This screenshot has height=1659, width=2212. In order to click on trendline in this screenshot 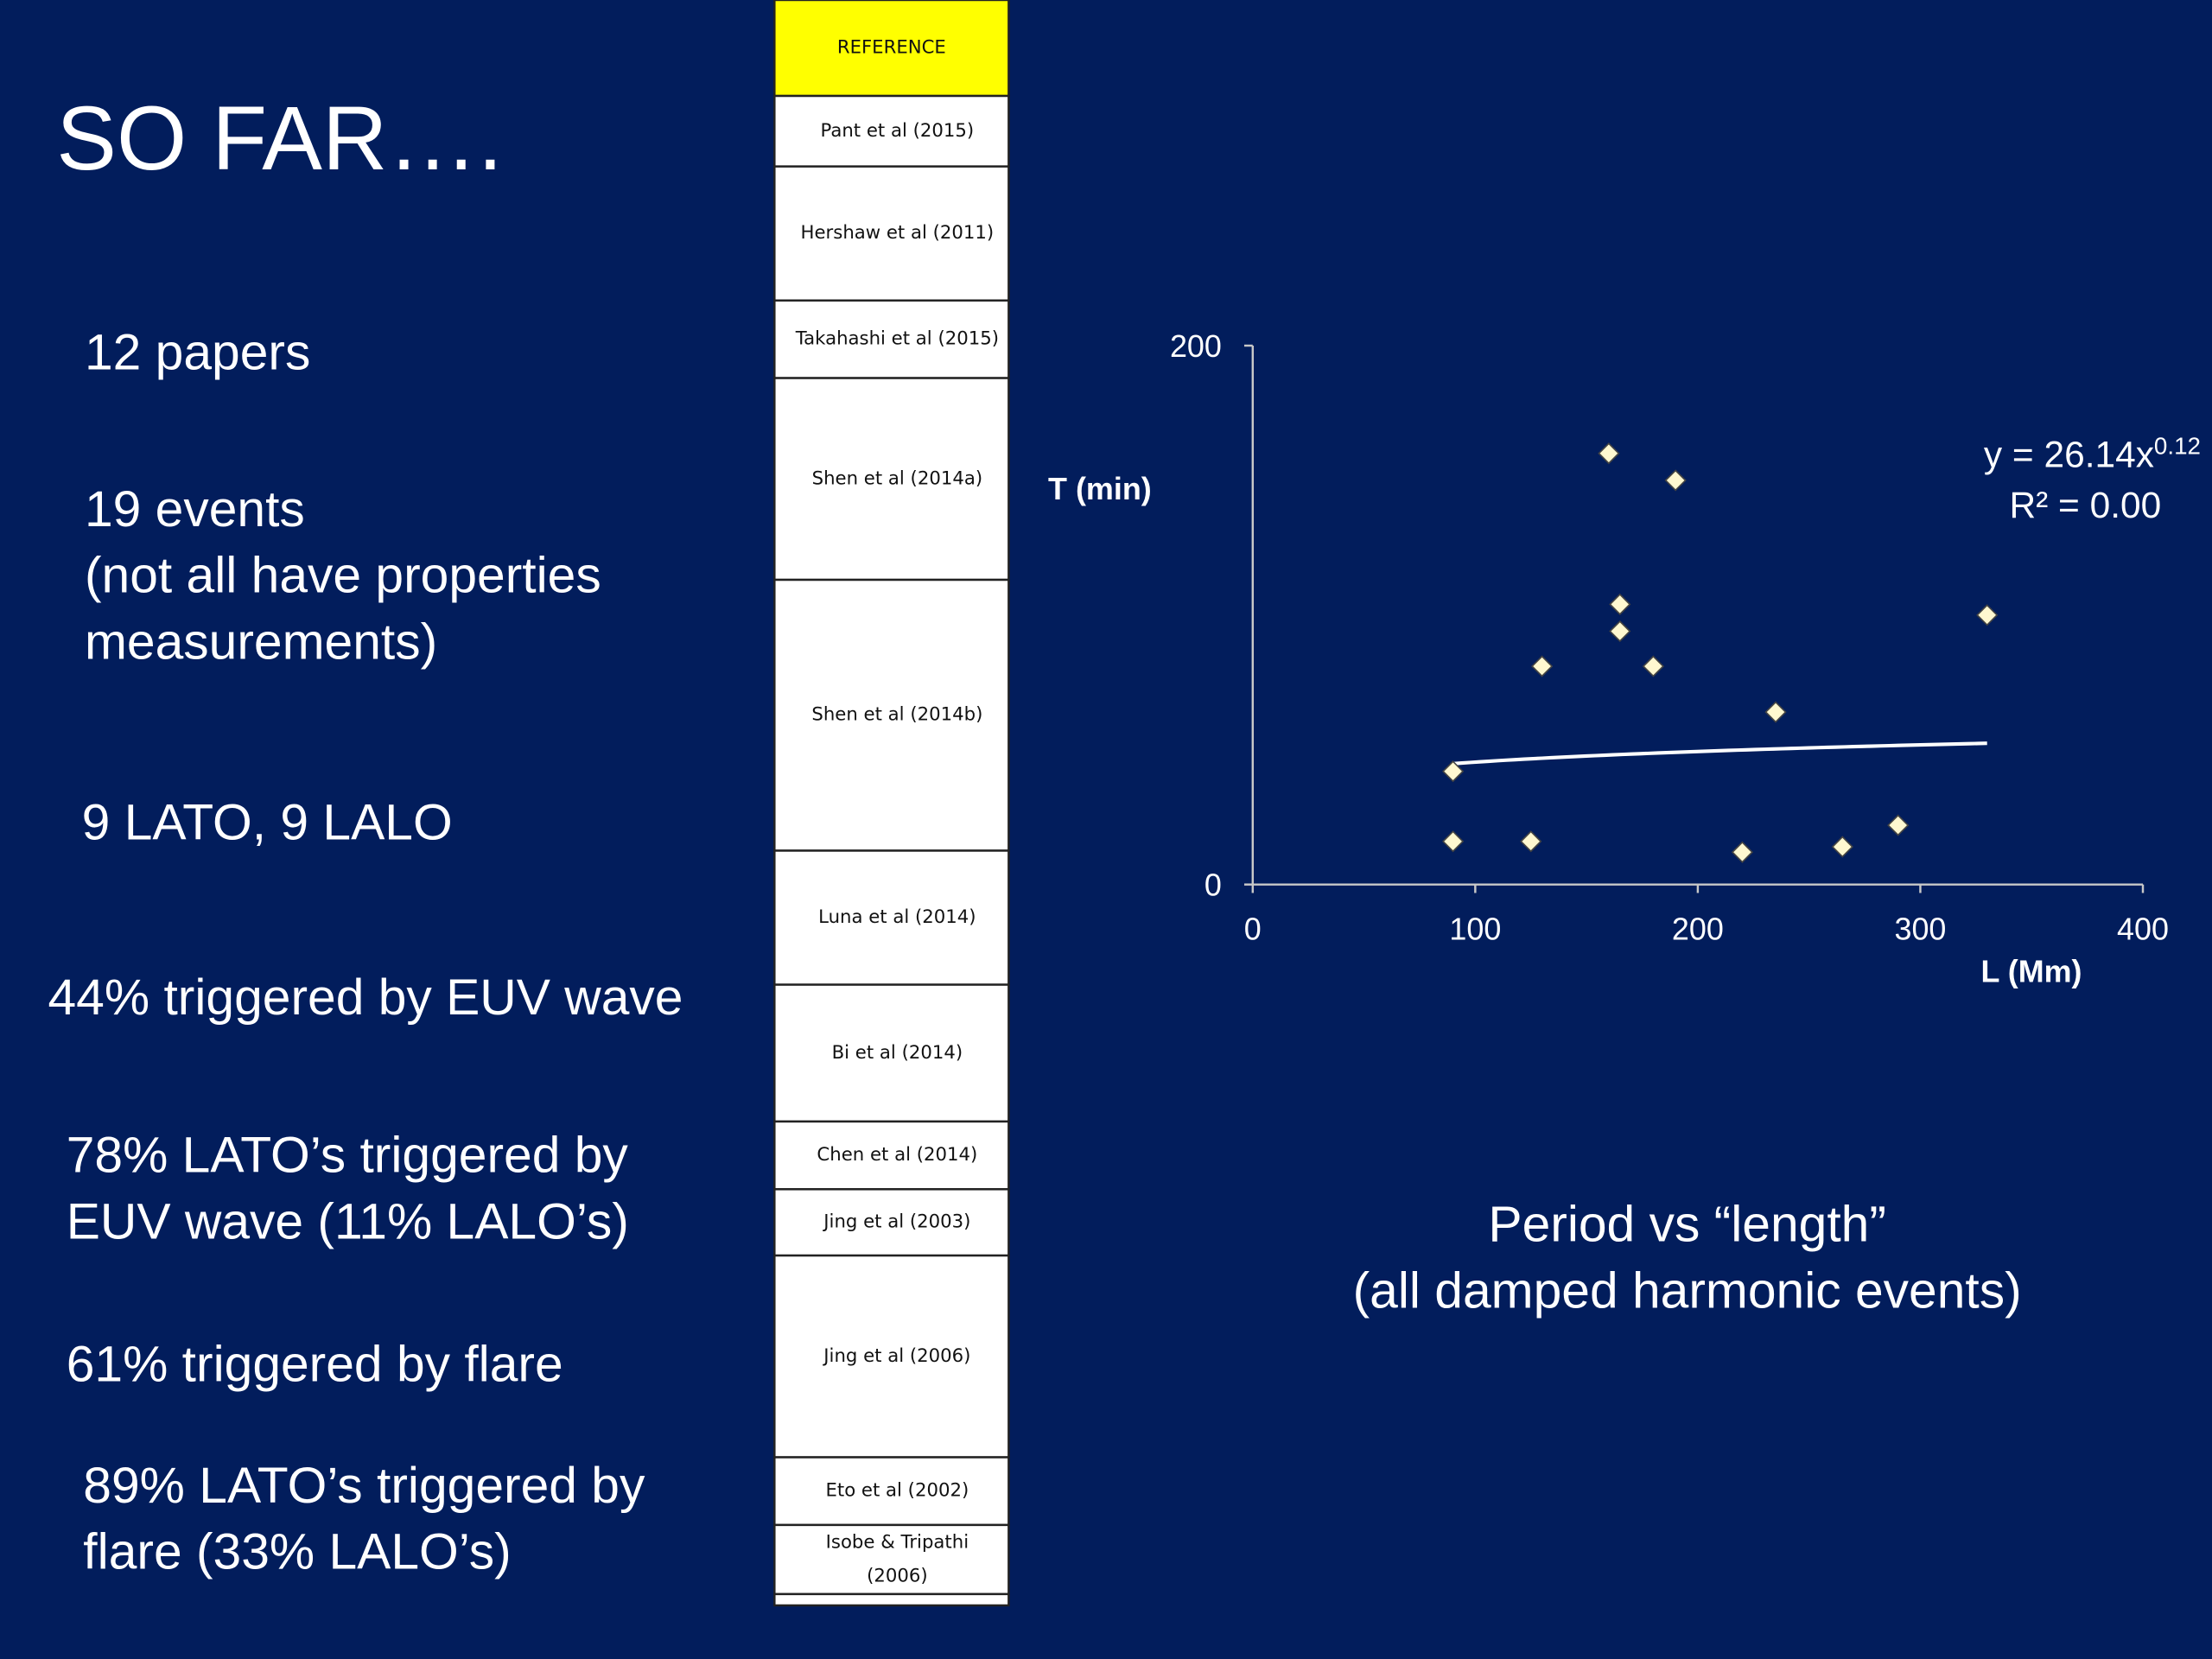, I will do `click(1719, 753)`.